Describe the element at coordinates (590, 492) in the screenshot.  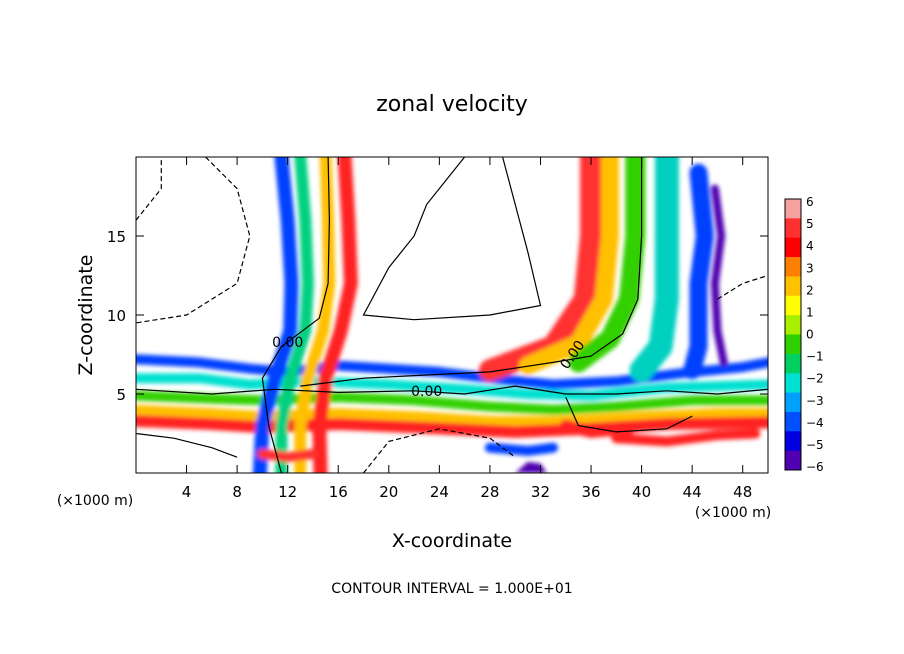
I see `x-tick-label: 36` at that location.